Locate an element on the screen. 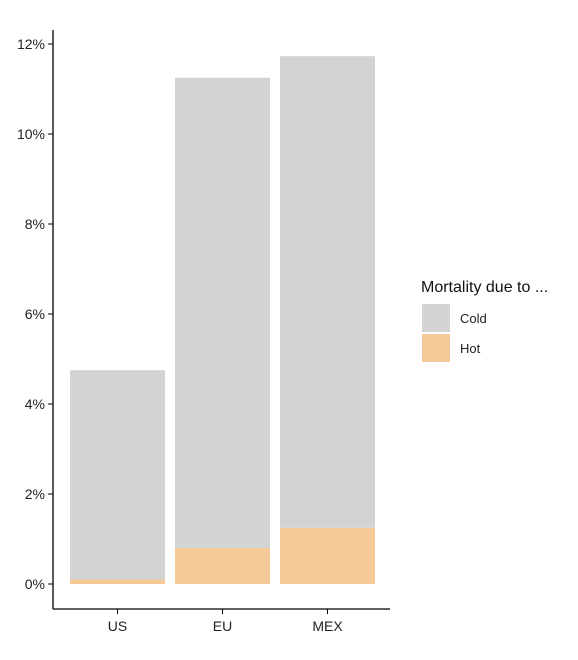  y-tick-label: 12% is located at coordinates (31, 44).